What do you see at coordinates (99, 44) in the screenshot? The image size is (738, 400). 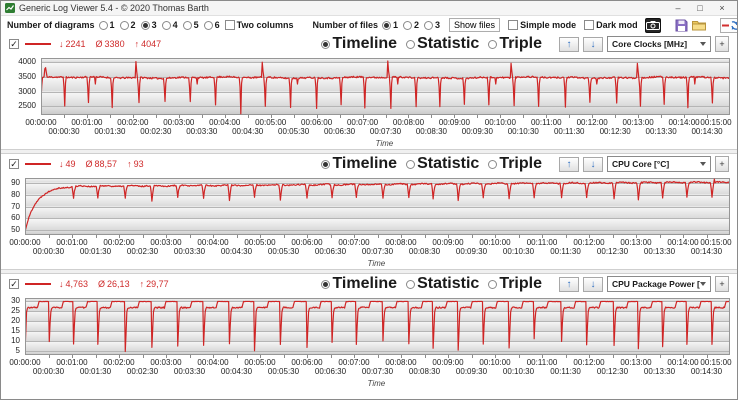 I see `avg-icon: Ø` at bounding box center [99, 44].